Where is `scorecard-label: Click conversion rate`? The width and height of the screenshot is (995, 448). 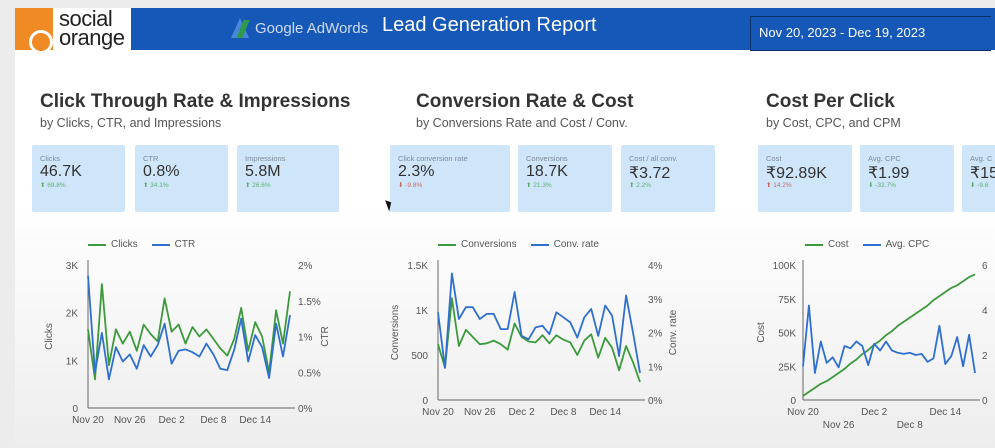
scorecard-label: Click conversion rate is located at coordinates (433, 158).